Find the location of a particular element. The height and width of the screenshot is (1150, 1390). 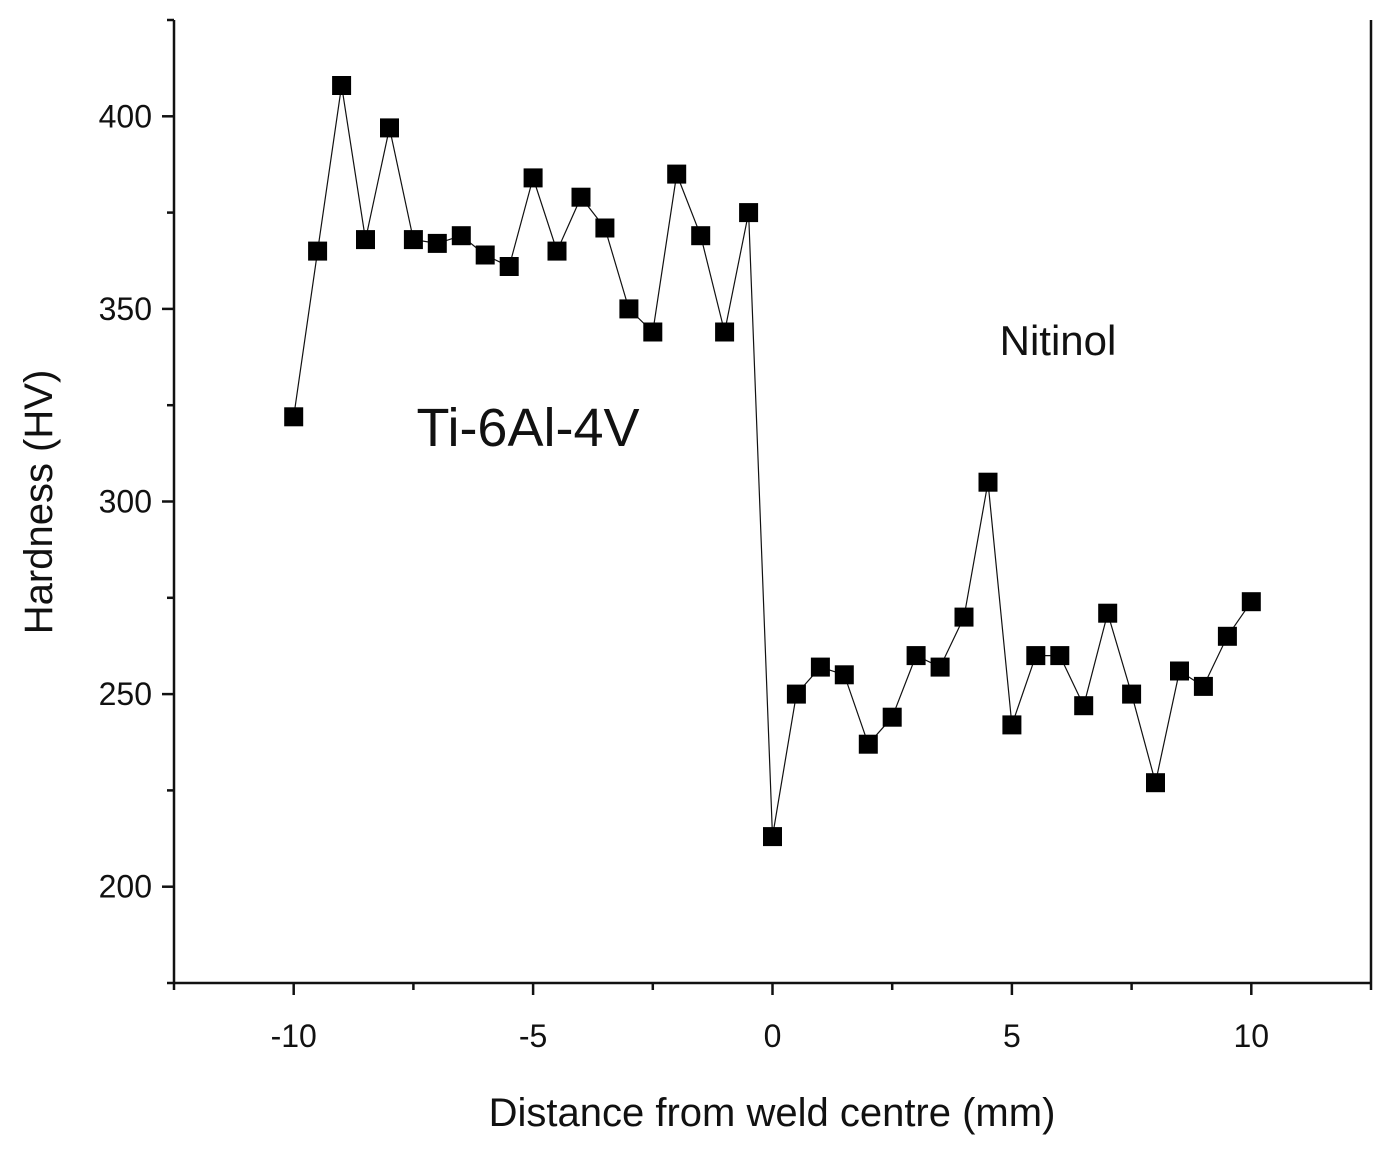

x-tick-label: 5 is located at coordinates (1012, 1036).